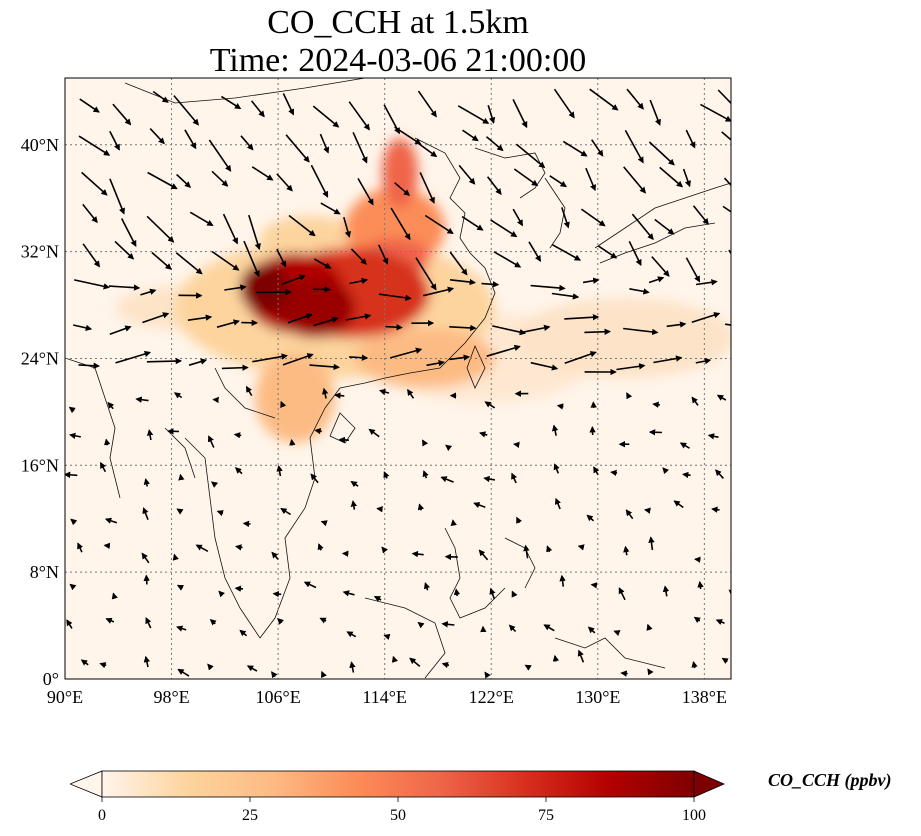 This screenshot has width=921, height=836. I want to click on lat-tick-label: 40°N, so click(40, 145).